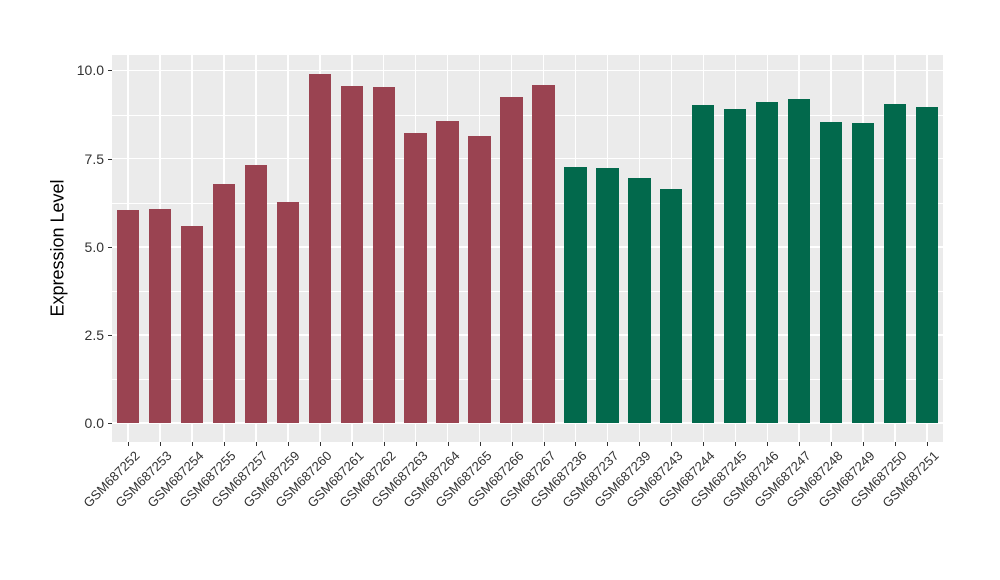  I want to click on bar-GSM687259, so click(287, 312).